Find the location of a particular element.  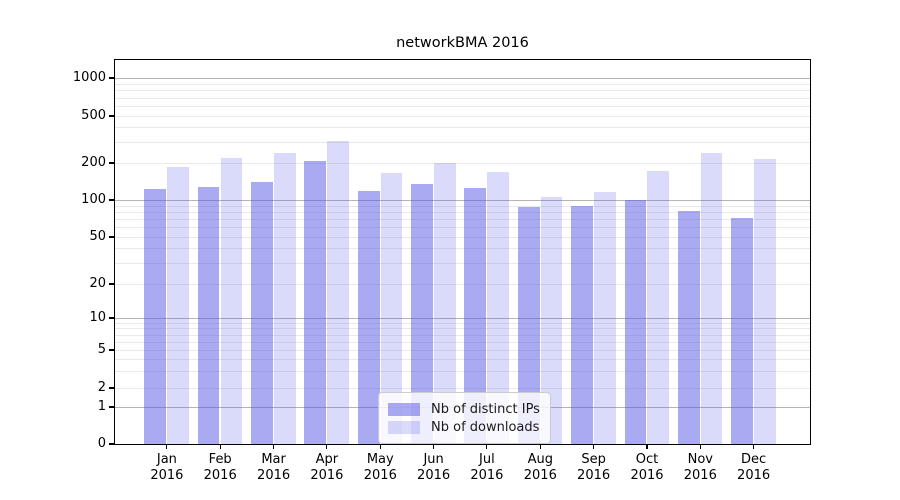

legend-swatch-downloads is located at coordinates (404, 427).